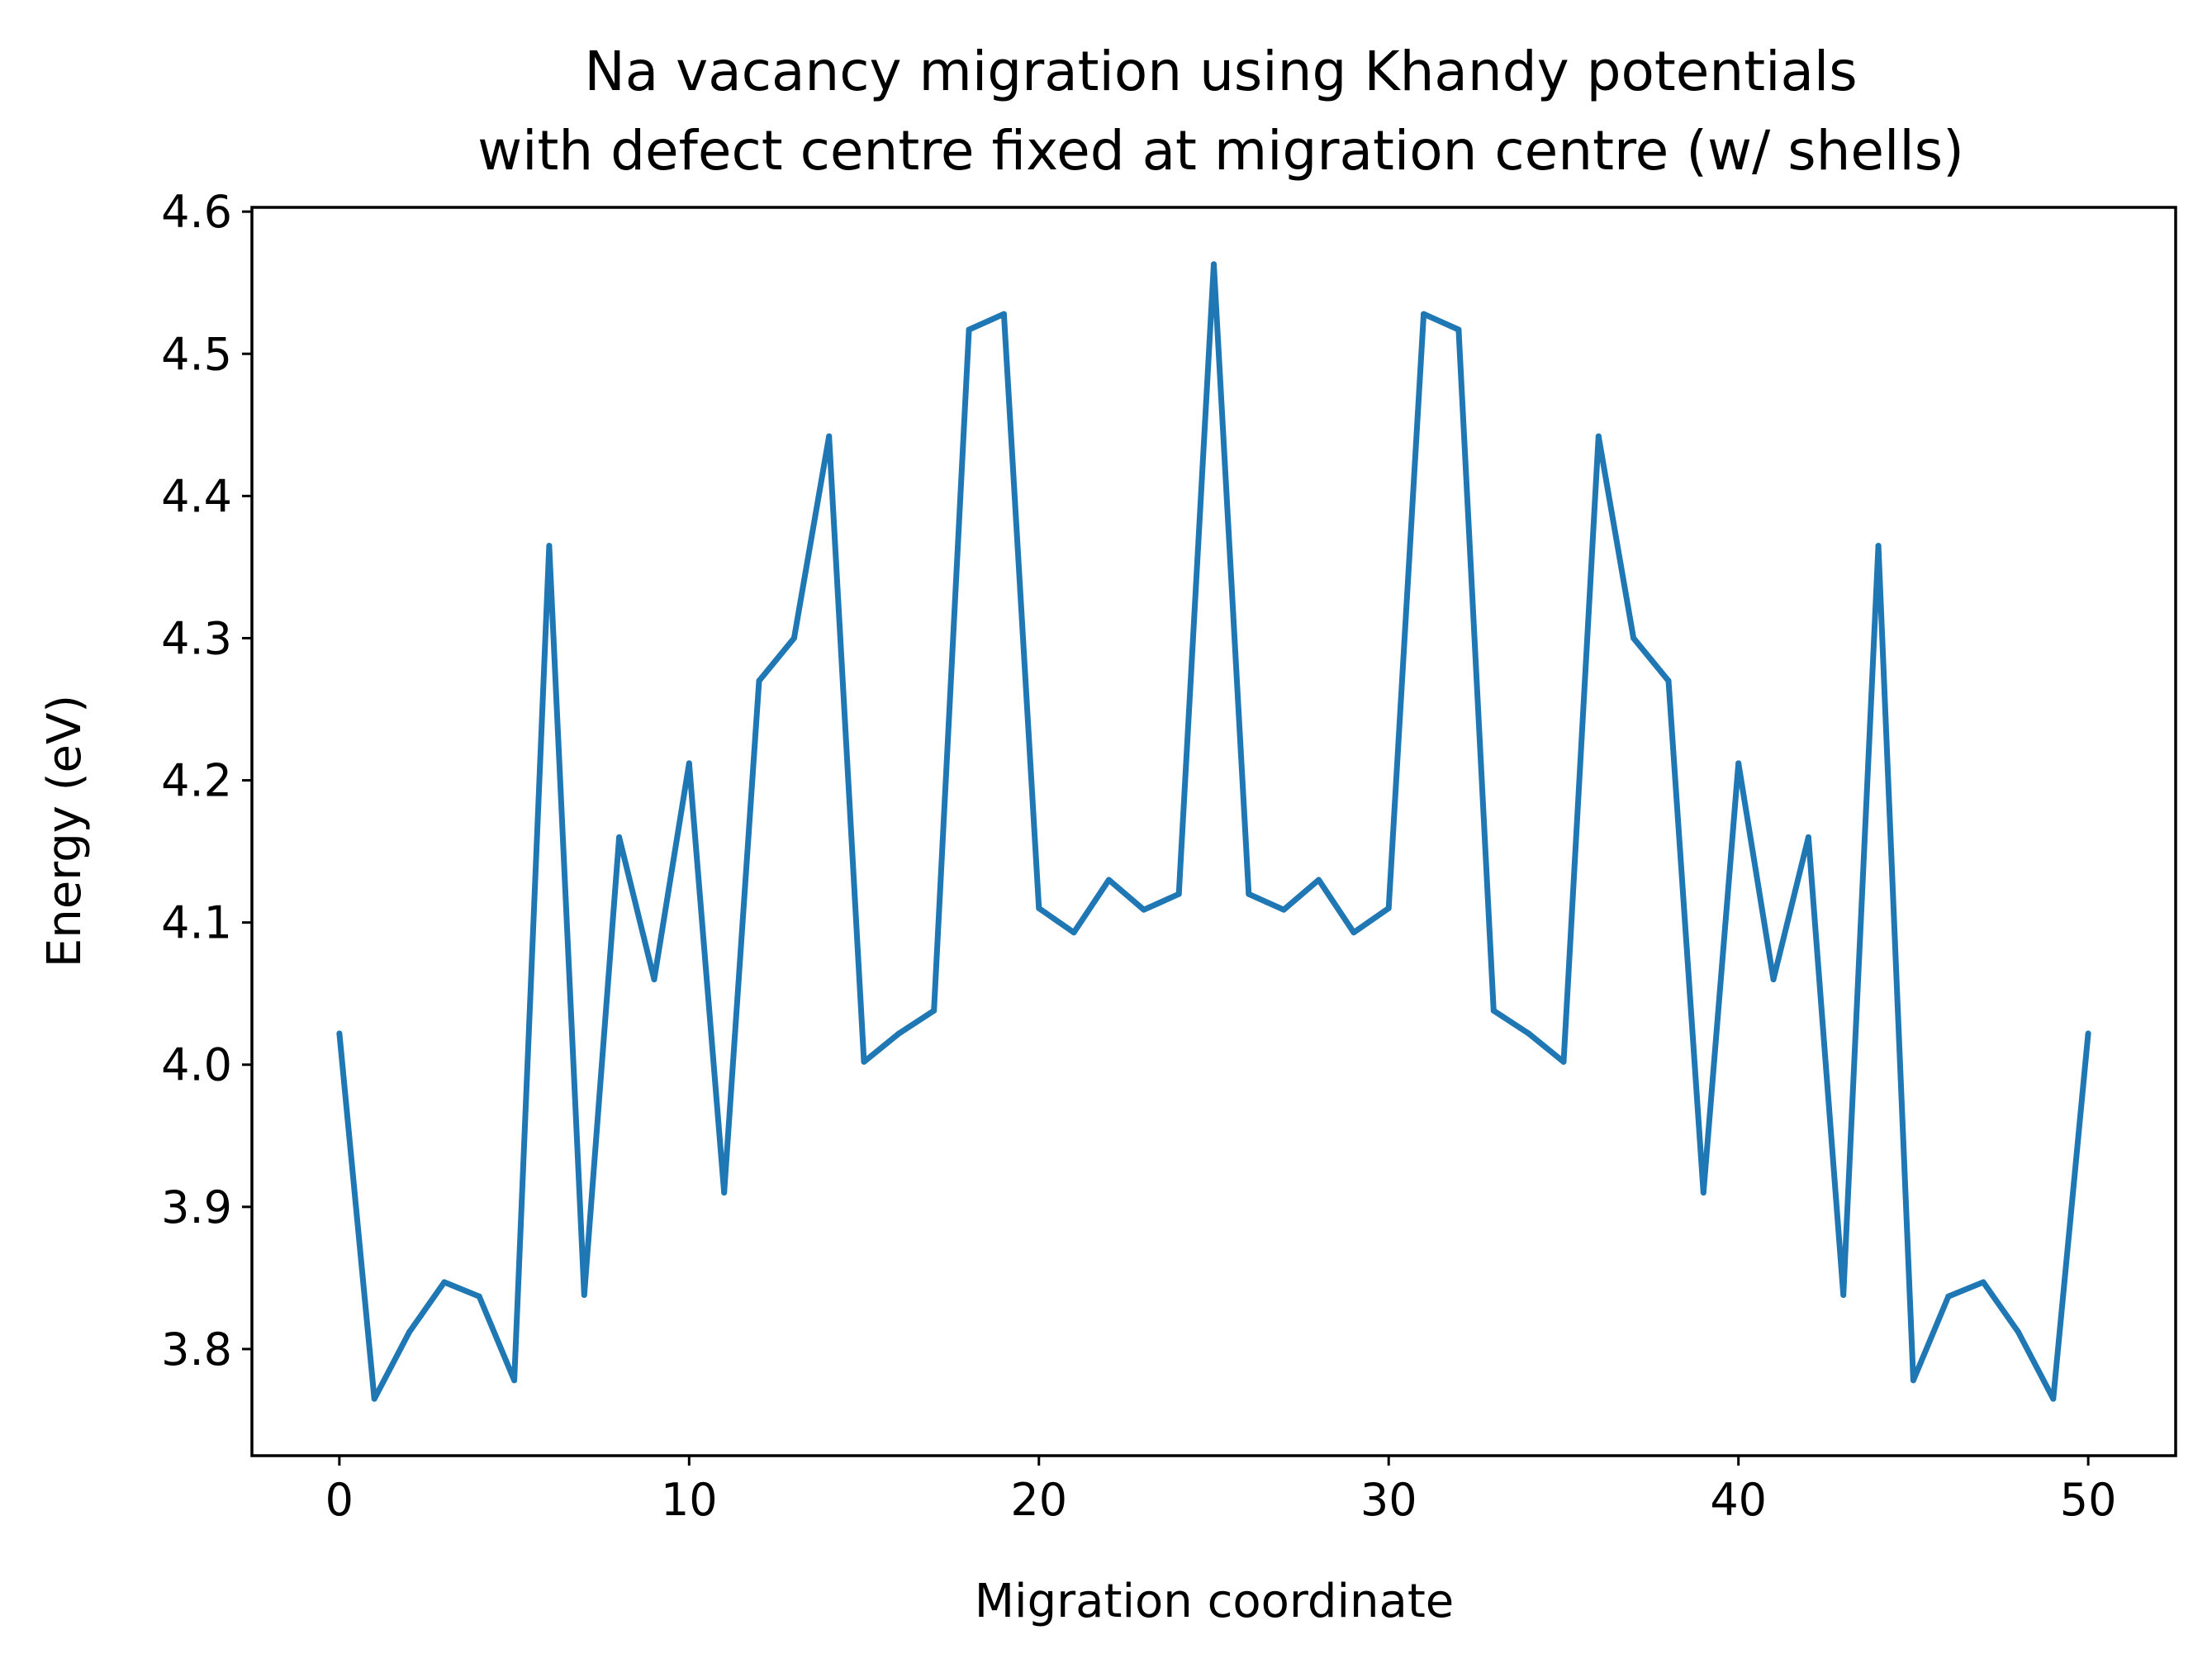 The image size is (2212, 1668). I want to click on y-tick-label: 4.6, so click(196, 212).